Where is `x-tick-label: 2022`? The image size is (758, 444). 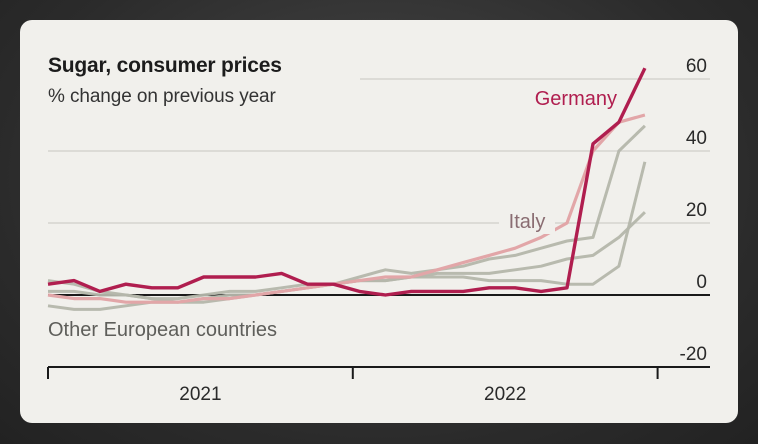 x-tick-label: 2022 is located at coordinates (505, 394).